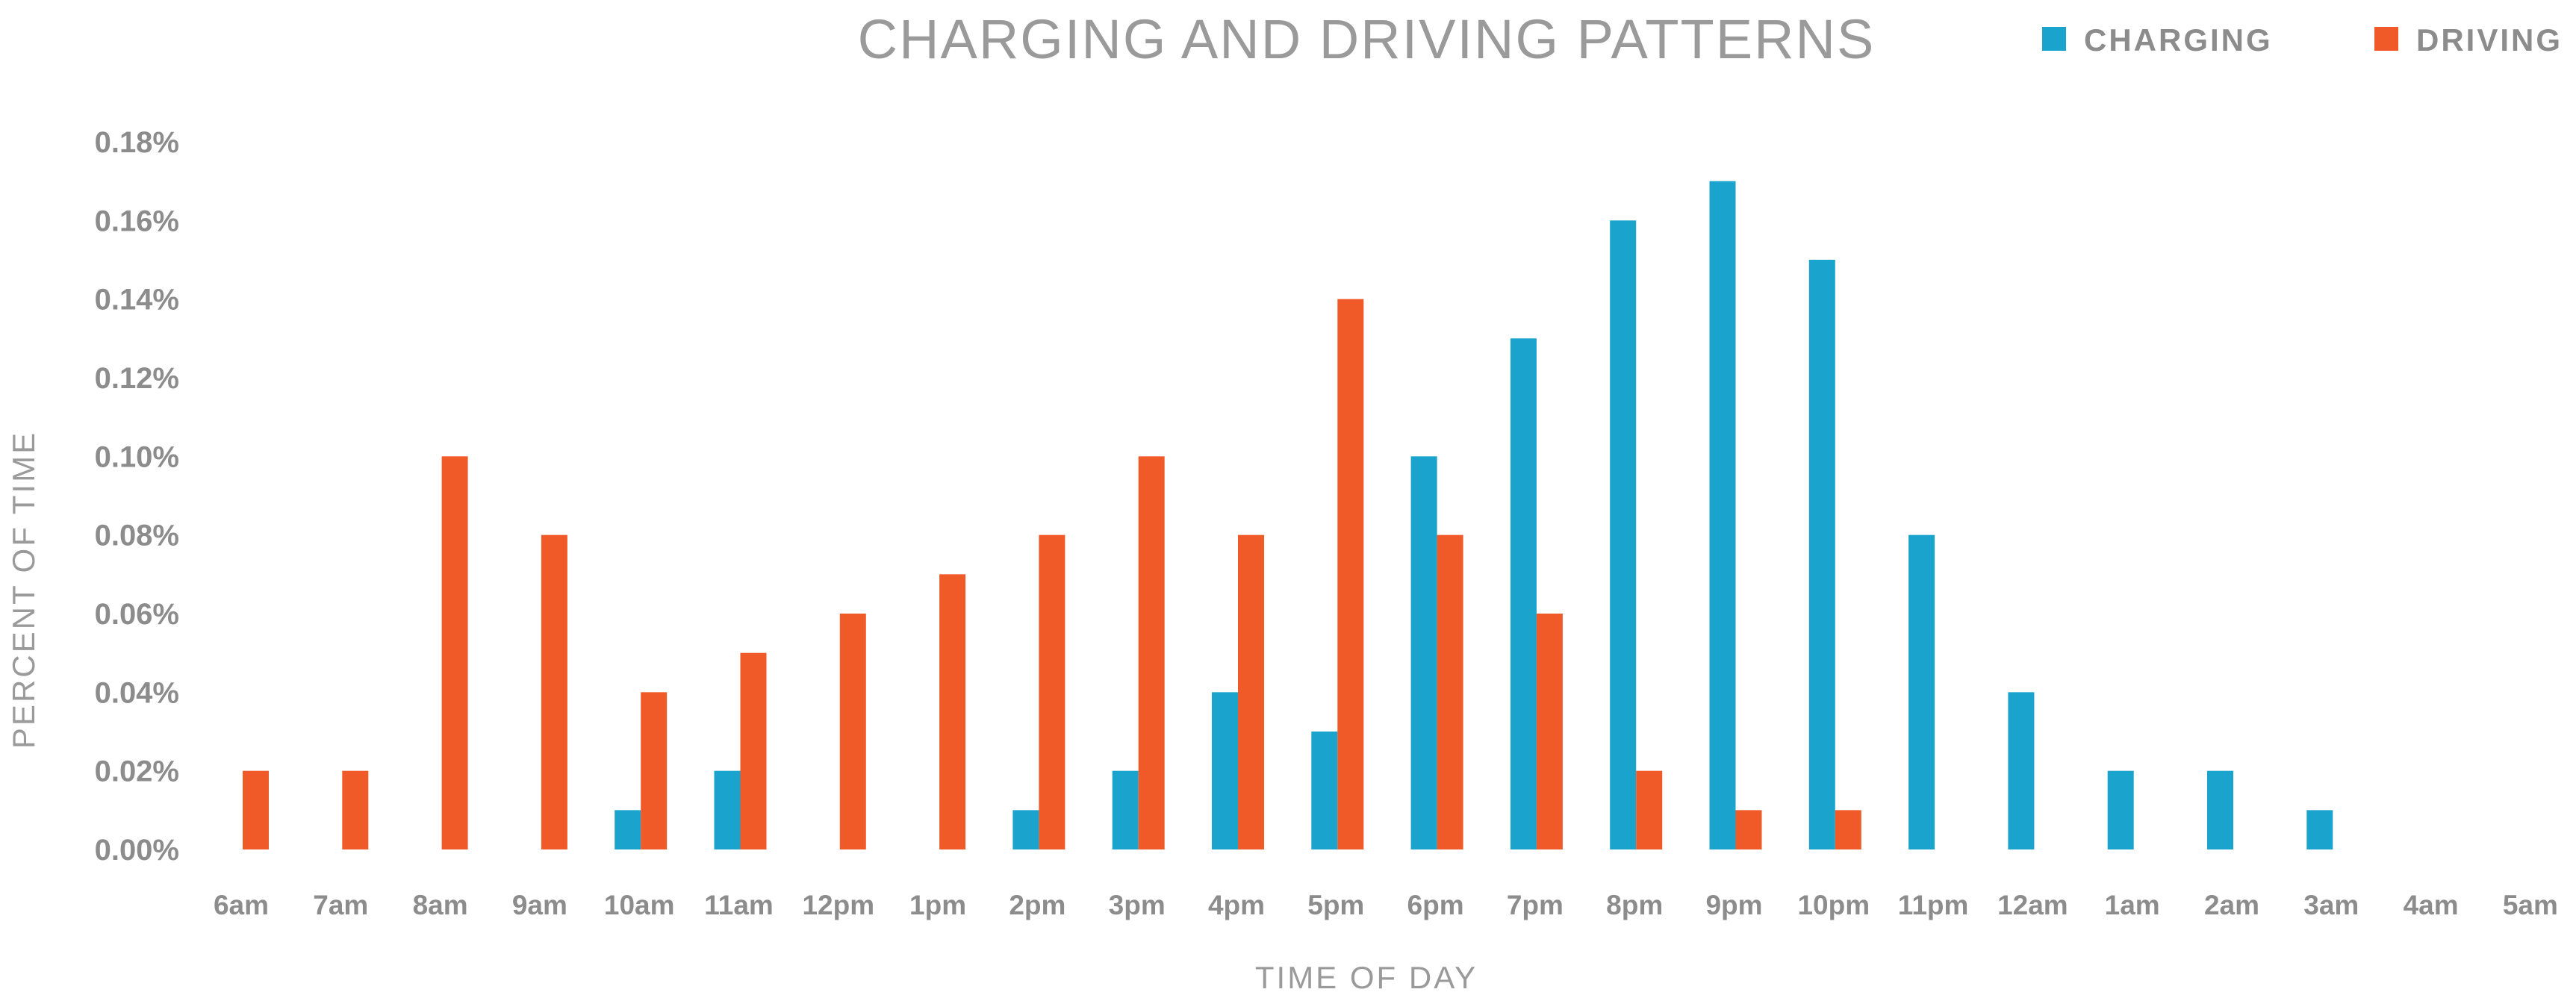  Describe the element at coordinates (2530, 905) in the screenshot. I see `x-tick-label: 5am` at that location.